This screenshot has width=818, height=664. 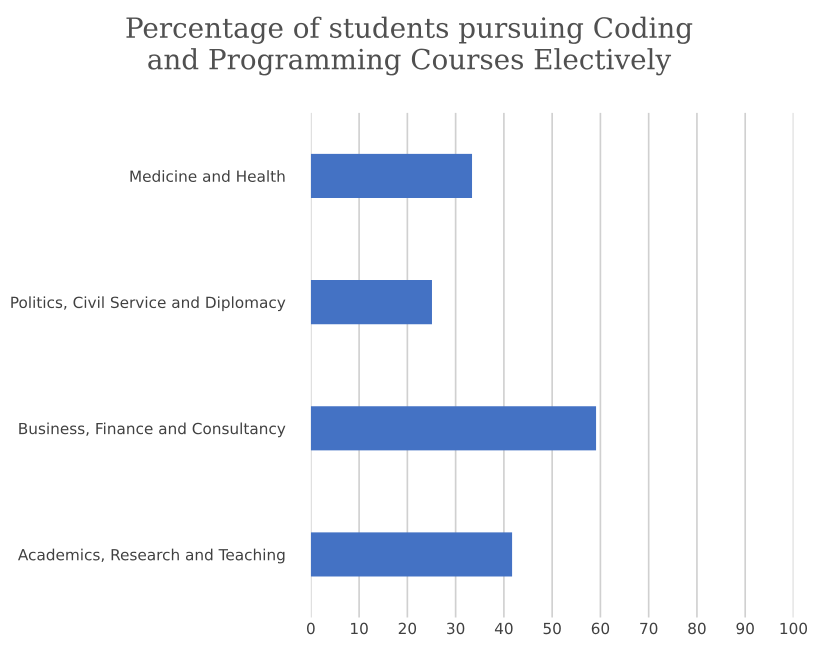 What do you see at coordinates (409, 46) in the screenshot?
I see `chart-title: Percentage of students pursuing Coding and Programming Courses Electively` at bounding box center [409, 46].